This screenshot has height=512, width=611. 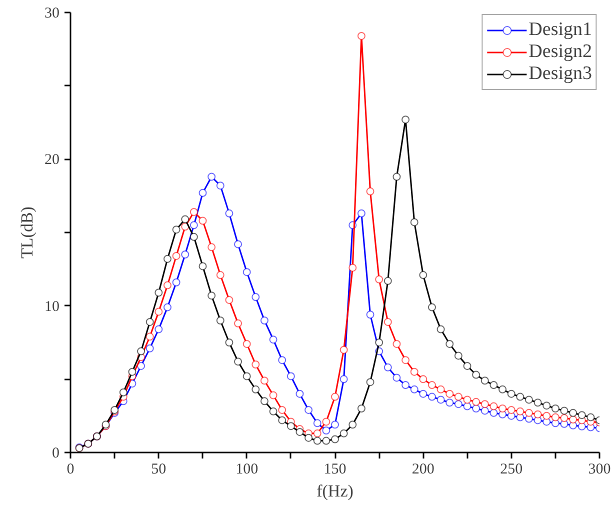 I want to click on x-tick-label: 150, so click(x=335, y=470).